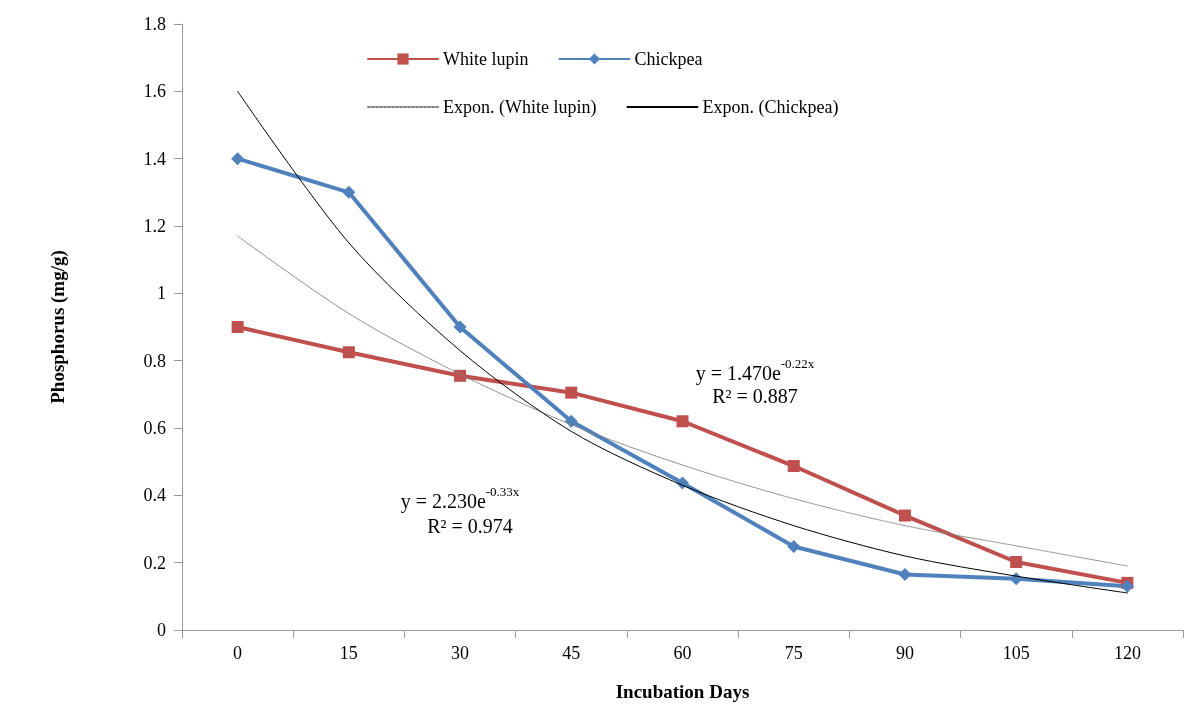  What do you see at coordinates (154, 24) in the screenshot?
I see `y-tick-label: 1.8` at bounding box center [154, 24].